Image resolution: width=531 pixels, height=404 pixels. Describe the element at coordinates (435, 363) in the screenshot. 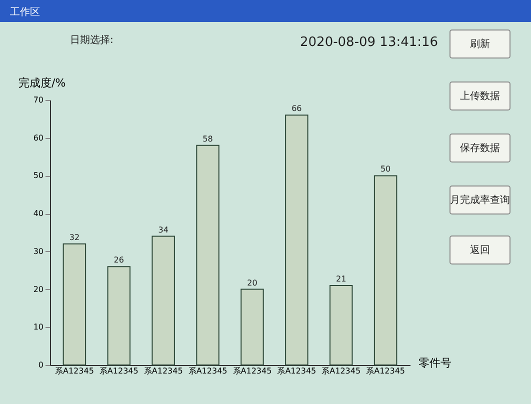

I see `x-axis-title: 零件号` at that location.